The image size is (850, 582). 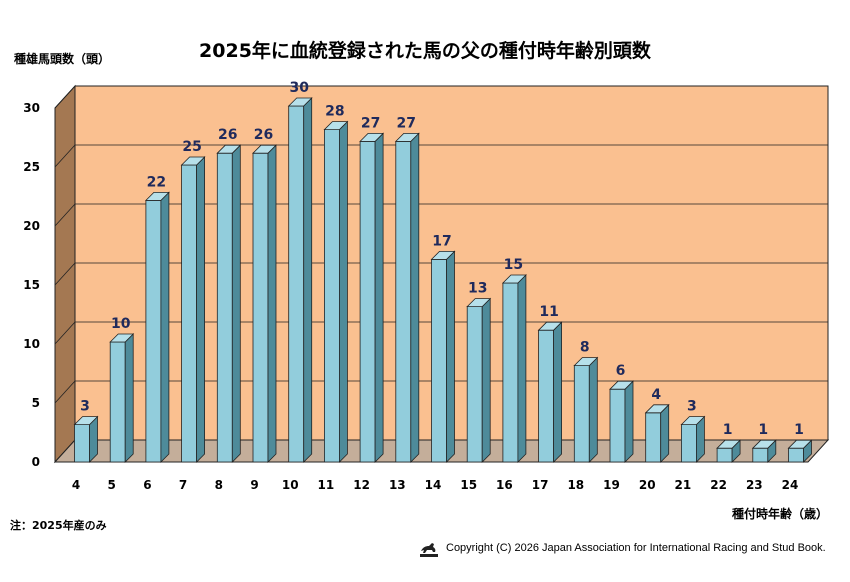 What do you see at coordinates (31, 167) in the screenshot?
I see `y-tick-label: 25` at bounding box center [31, 167].